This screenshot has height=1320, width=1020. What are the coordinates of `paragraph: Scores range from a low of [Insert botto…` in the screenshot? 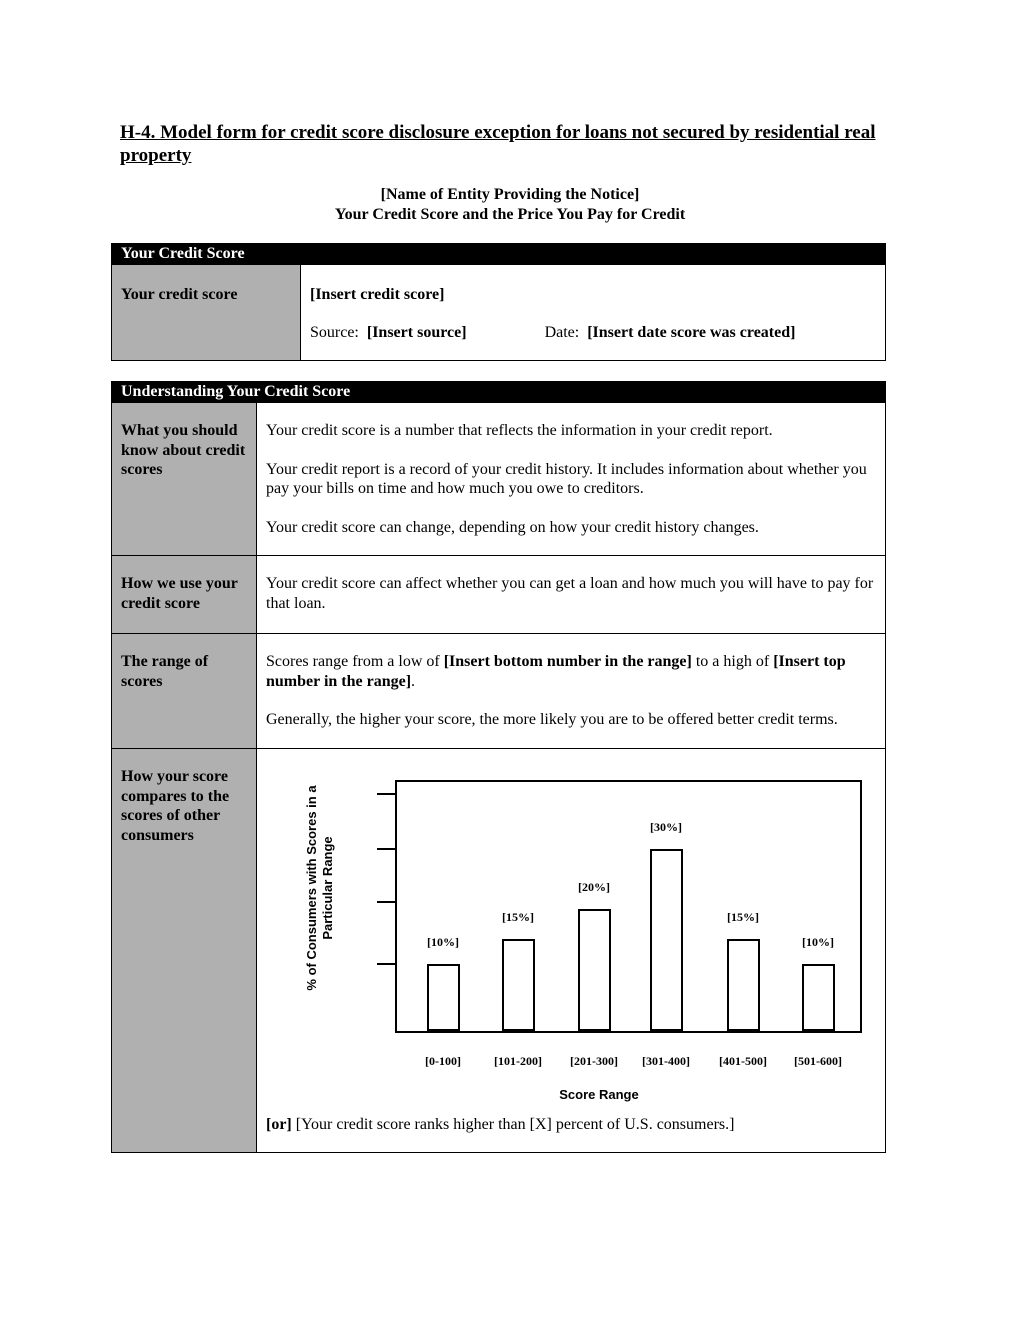 It's located at (571, 671).